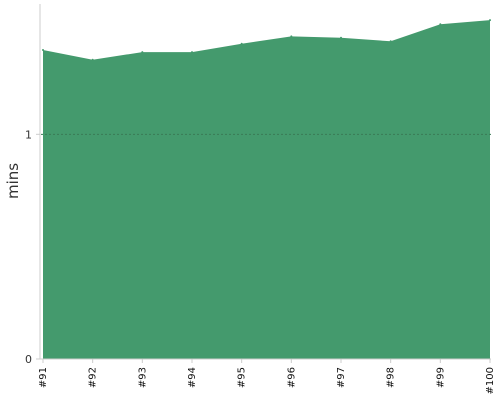 Image resolution: width=500 pixels, height=400 pixels. I want to click on x-tick-label: #97, so click(341, 377).